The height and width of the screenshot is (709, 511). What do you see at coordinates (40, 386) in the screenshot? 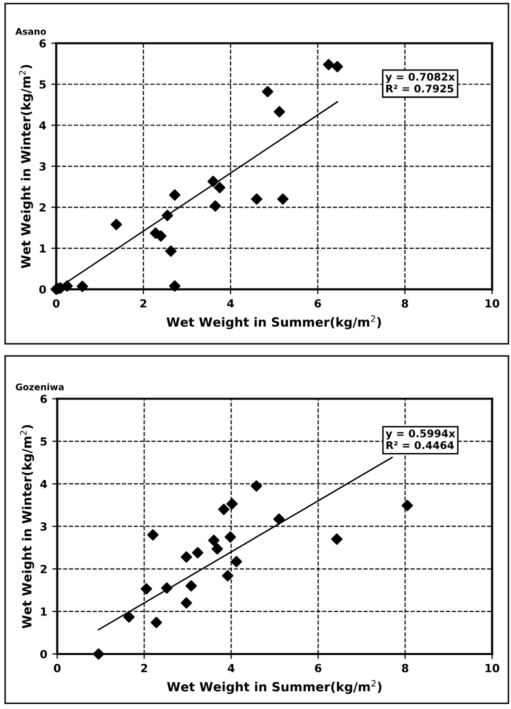
I see `chart-title: Gozeniwa` at bounding box center [40, 386].